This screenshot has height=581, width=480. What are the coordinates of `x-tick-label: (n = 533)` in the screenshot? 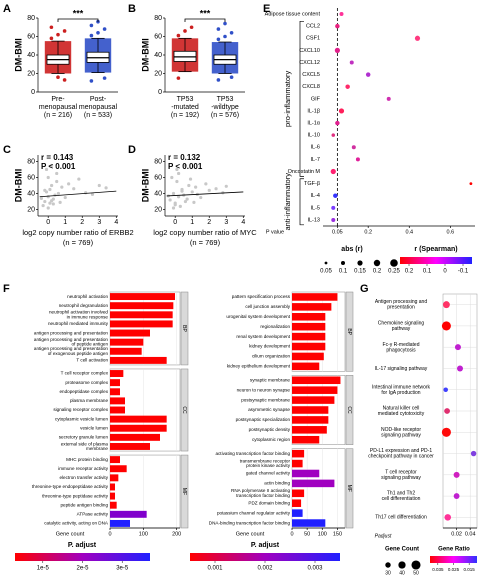 It's located at (98, 115).